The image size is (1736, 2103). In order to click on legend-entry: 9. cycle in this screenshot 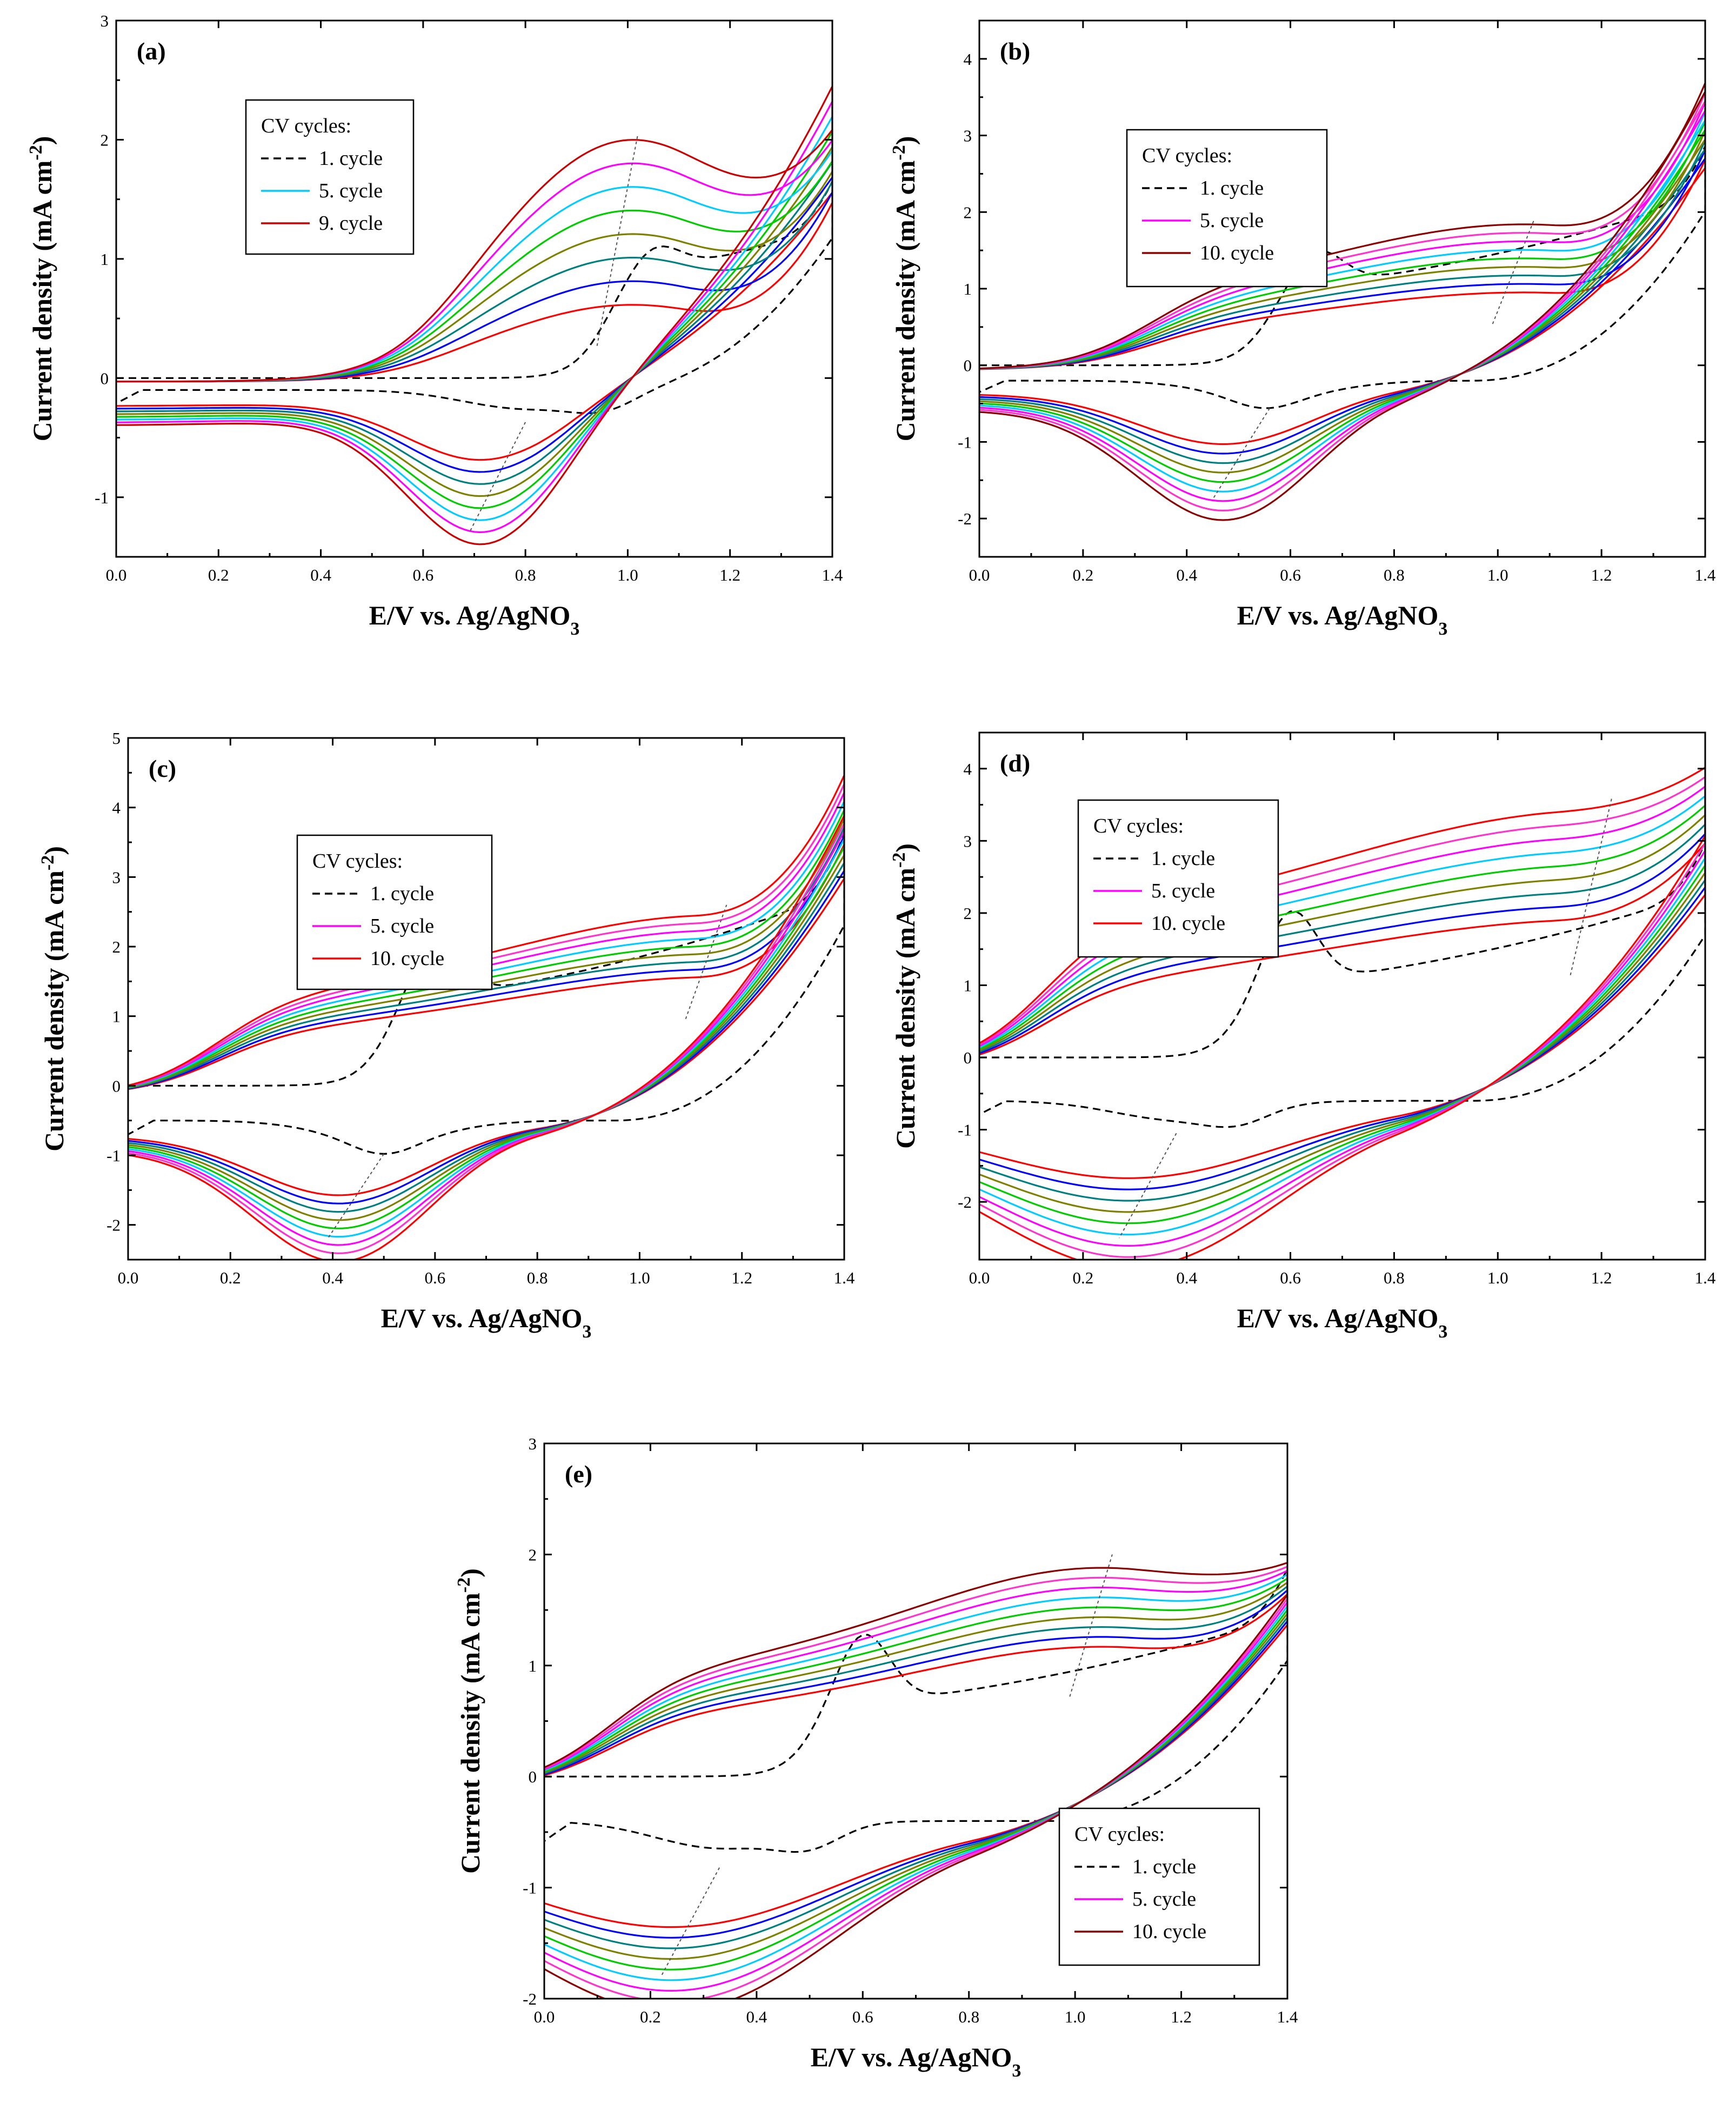, I will do `click(351, 224)`.